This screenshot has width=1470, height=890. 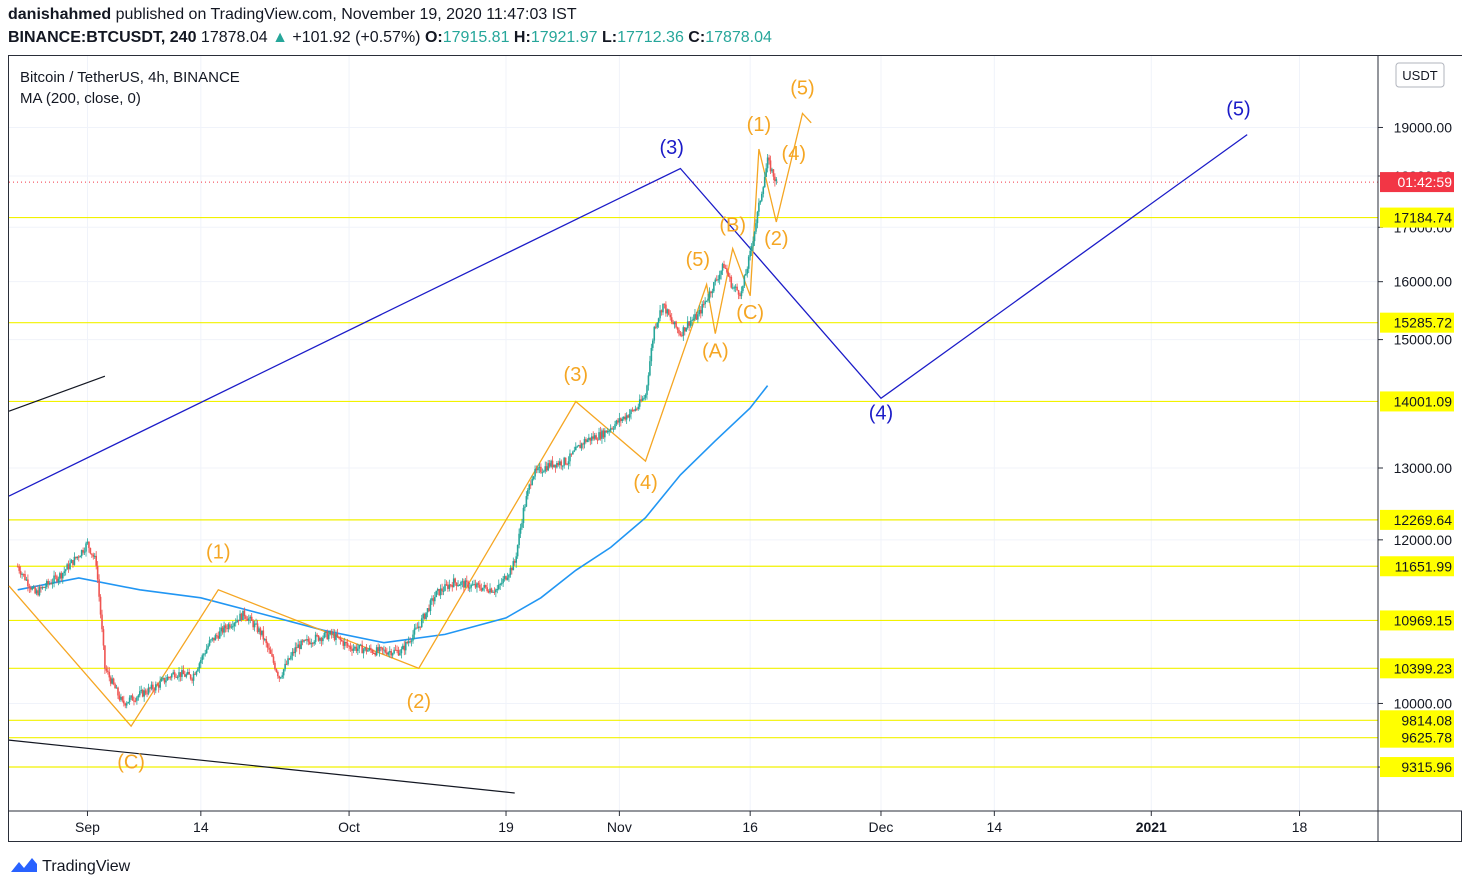 I want to click on blue-wave-label: (4), so click(x=881, y=414).